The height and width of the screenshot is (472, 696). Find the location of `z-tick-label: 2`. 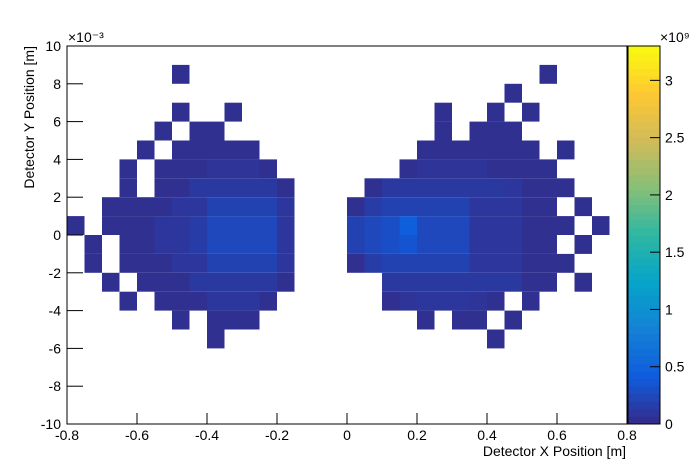

z-tick-label: 2 is located at coordinates (669, 195).